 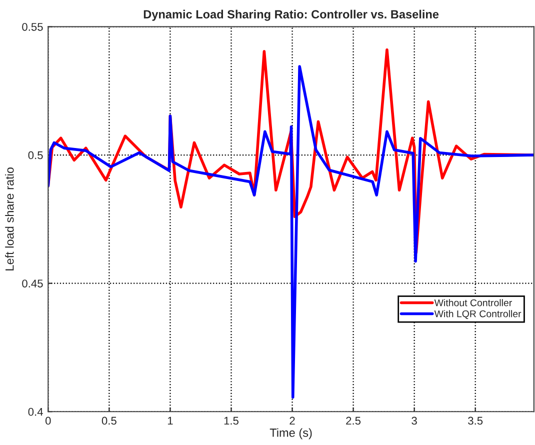 What do you see at coordinates (231, 420) in the screenshot?
I see `x-tick-label: 1.5` at bounding box center [231, 420].